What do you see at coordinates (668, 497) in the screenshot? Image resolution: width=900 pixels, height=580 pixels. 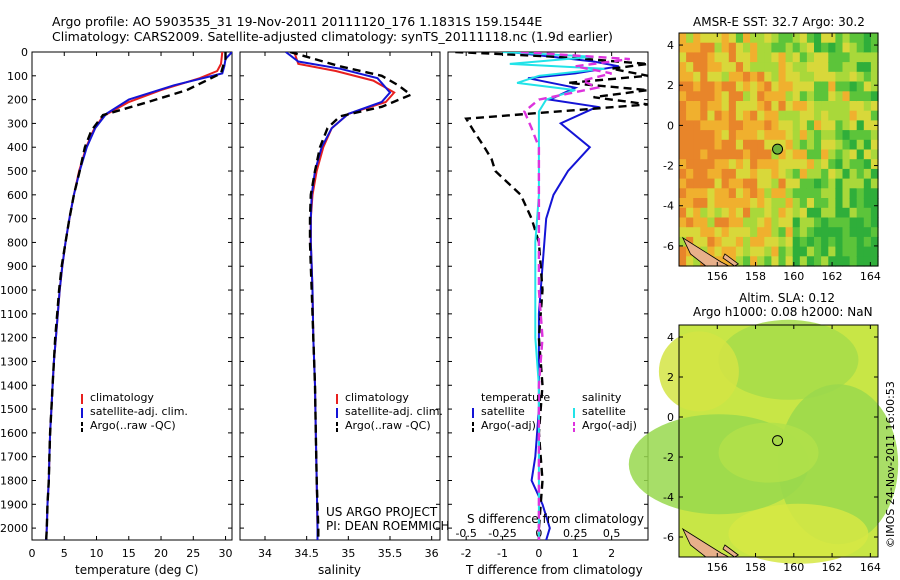 I see `map-ytick-label: -4` at bounding box center [668, 497].